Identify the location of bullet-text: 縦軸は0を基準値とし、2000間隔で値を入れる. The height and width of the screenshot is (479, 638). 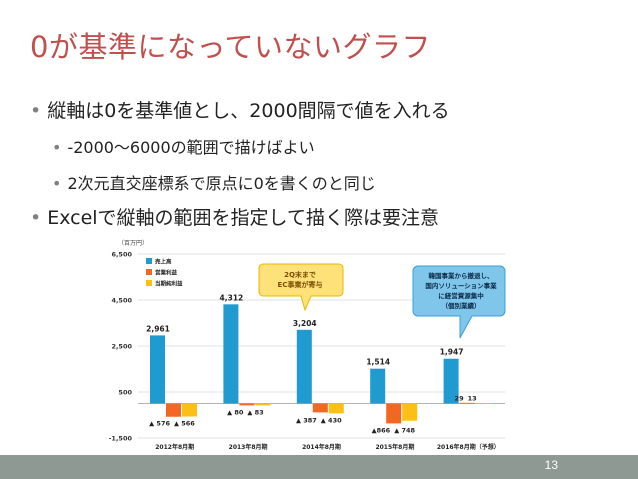
(248, 111).